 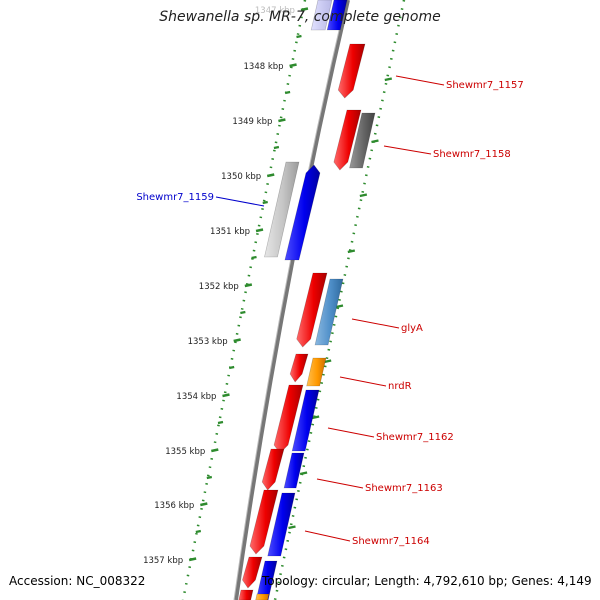 What do you see at coordinates (485, 85) in the screenshot?
I see `gene-label: Shewmr7_1157` at bounding box center [485, 85].